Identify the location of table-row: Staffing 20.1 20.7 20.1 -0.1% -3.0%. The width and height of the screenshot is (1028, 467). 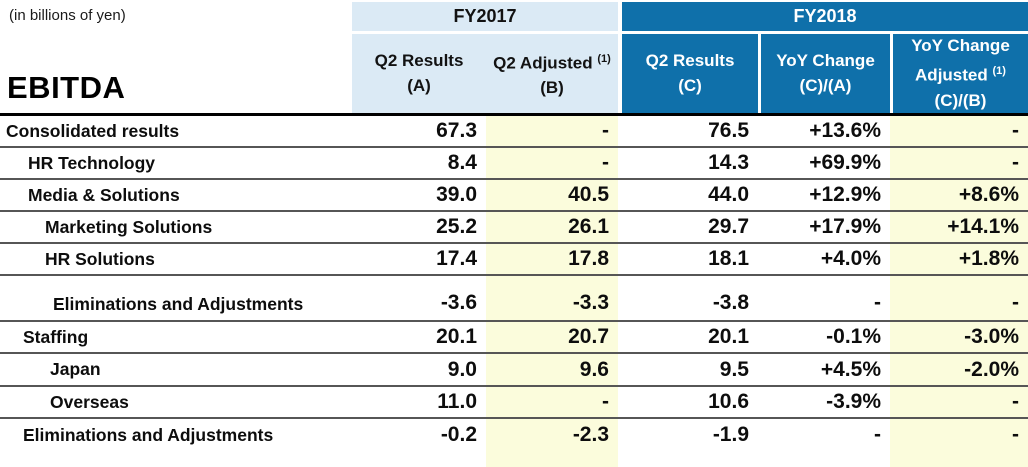
(514, 338).